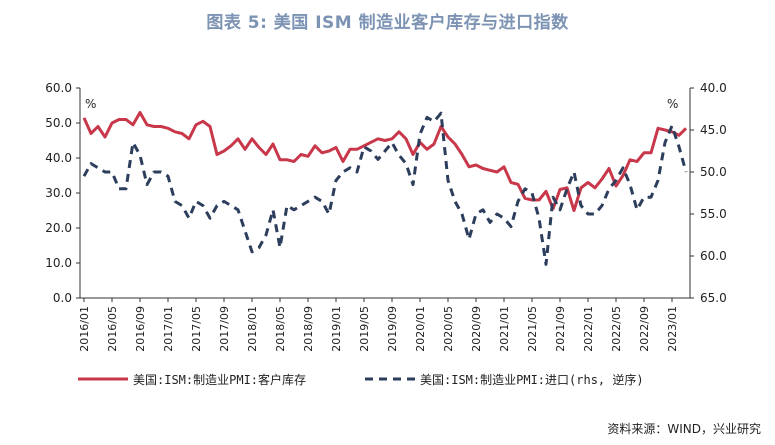  Describe the element at coordinates (713, 130) in the screenshot. I see `right-tick-label: 45.0` at that location.